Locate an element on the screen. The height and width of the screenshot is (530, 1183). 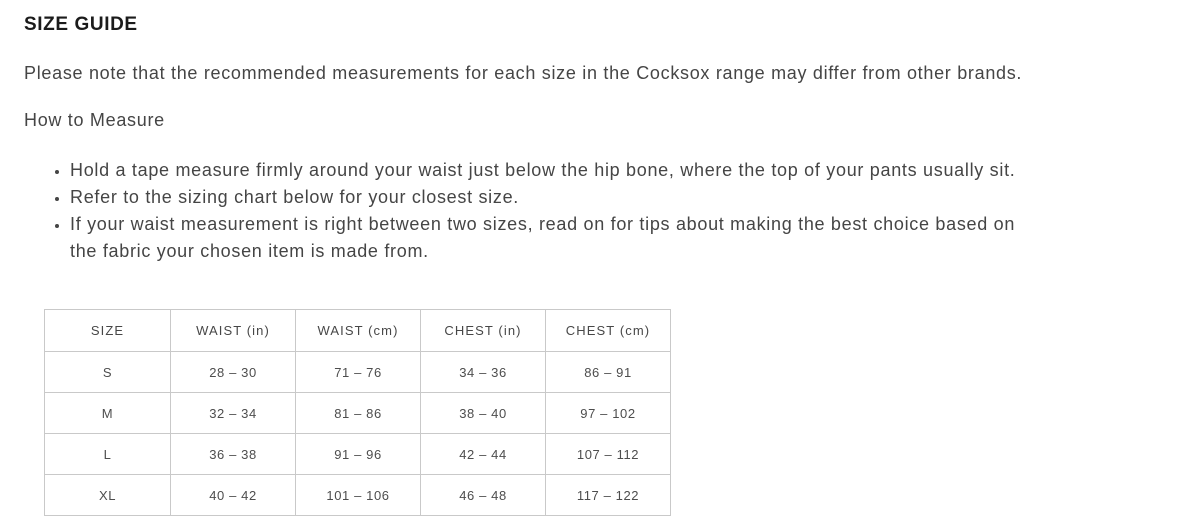
how-to-measure-heading: How to Measure is located at coordinates (94, 120).